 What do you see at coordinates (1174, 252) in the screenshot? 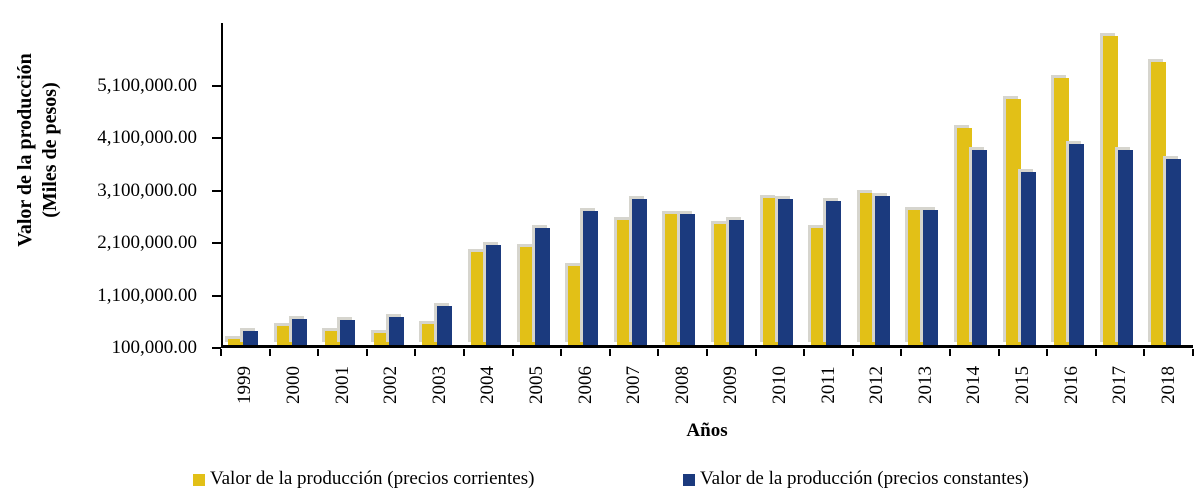
I see `bar-2018-constantes` at bounding box center [1174, 252].